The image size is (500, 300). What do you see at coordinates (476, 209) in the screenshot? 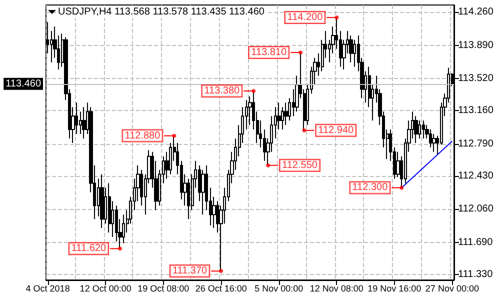
I see `y-tick-label: 112.060` at bounding box center [476, 209].